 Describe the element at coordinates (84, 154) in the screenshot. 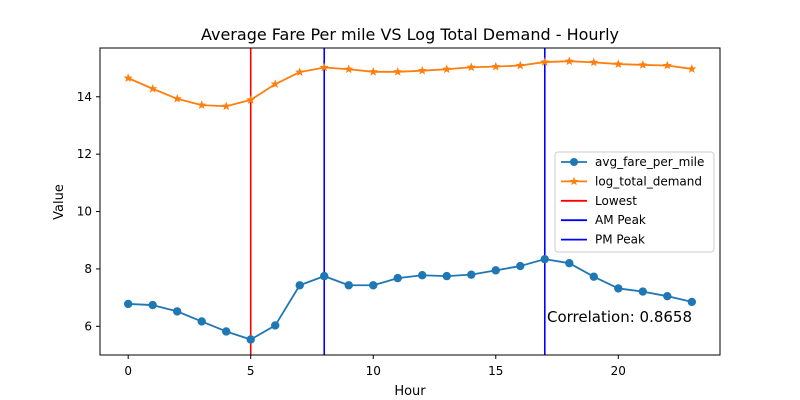

I see `y-tick-label: 12` at that location.